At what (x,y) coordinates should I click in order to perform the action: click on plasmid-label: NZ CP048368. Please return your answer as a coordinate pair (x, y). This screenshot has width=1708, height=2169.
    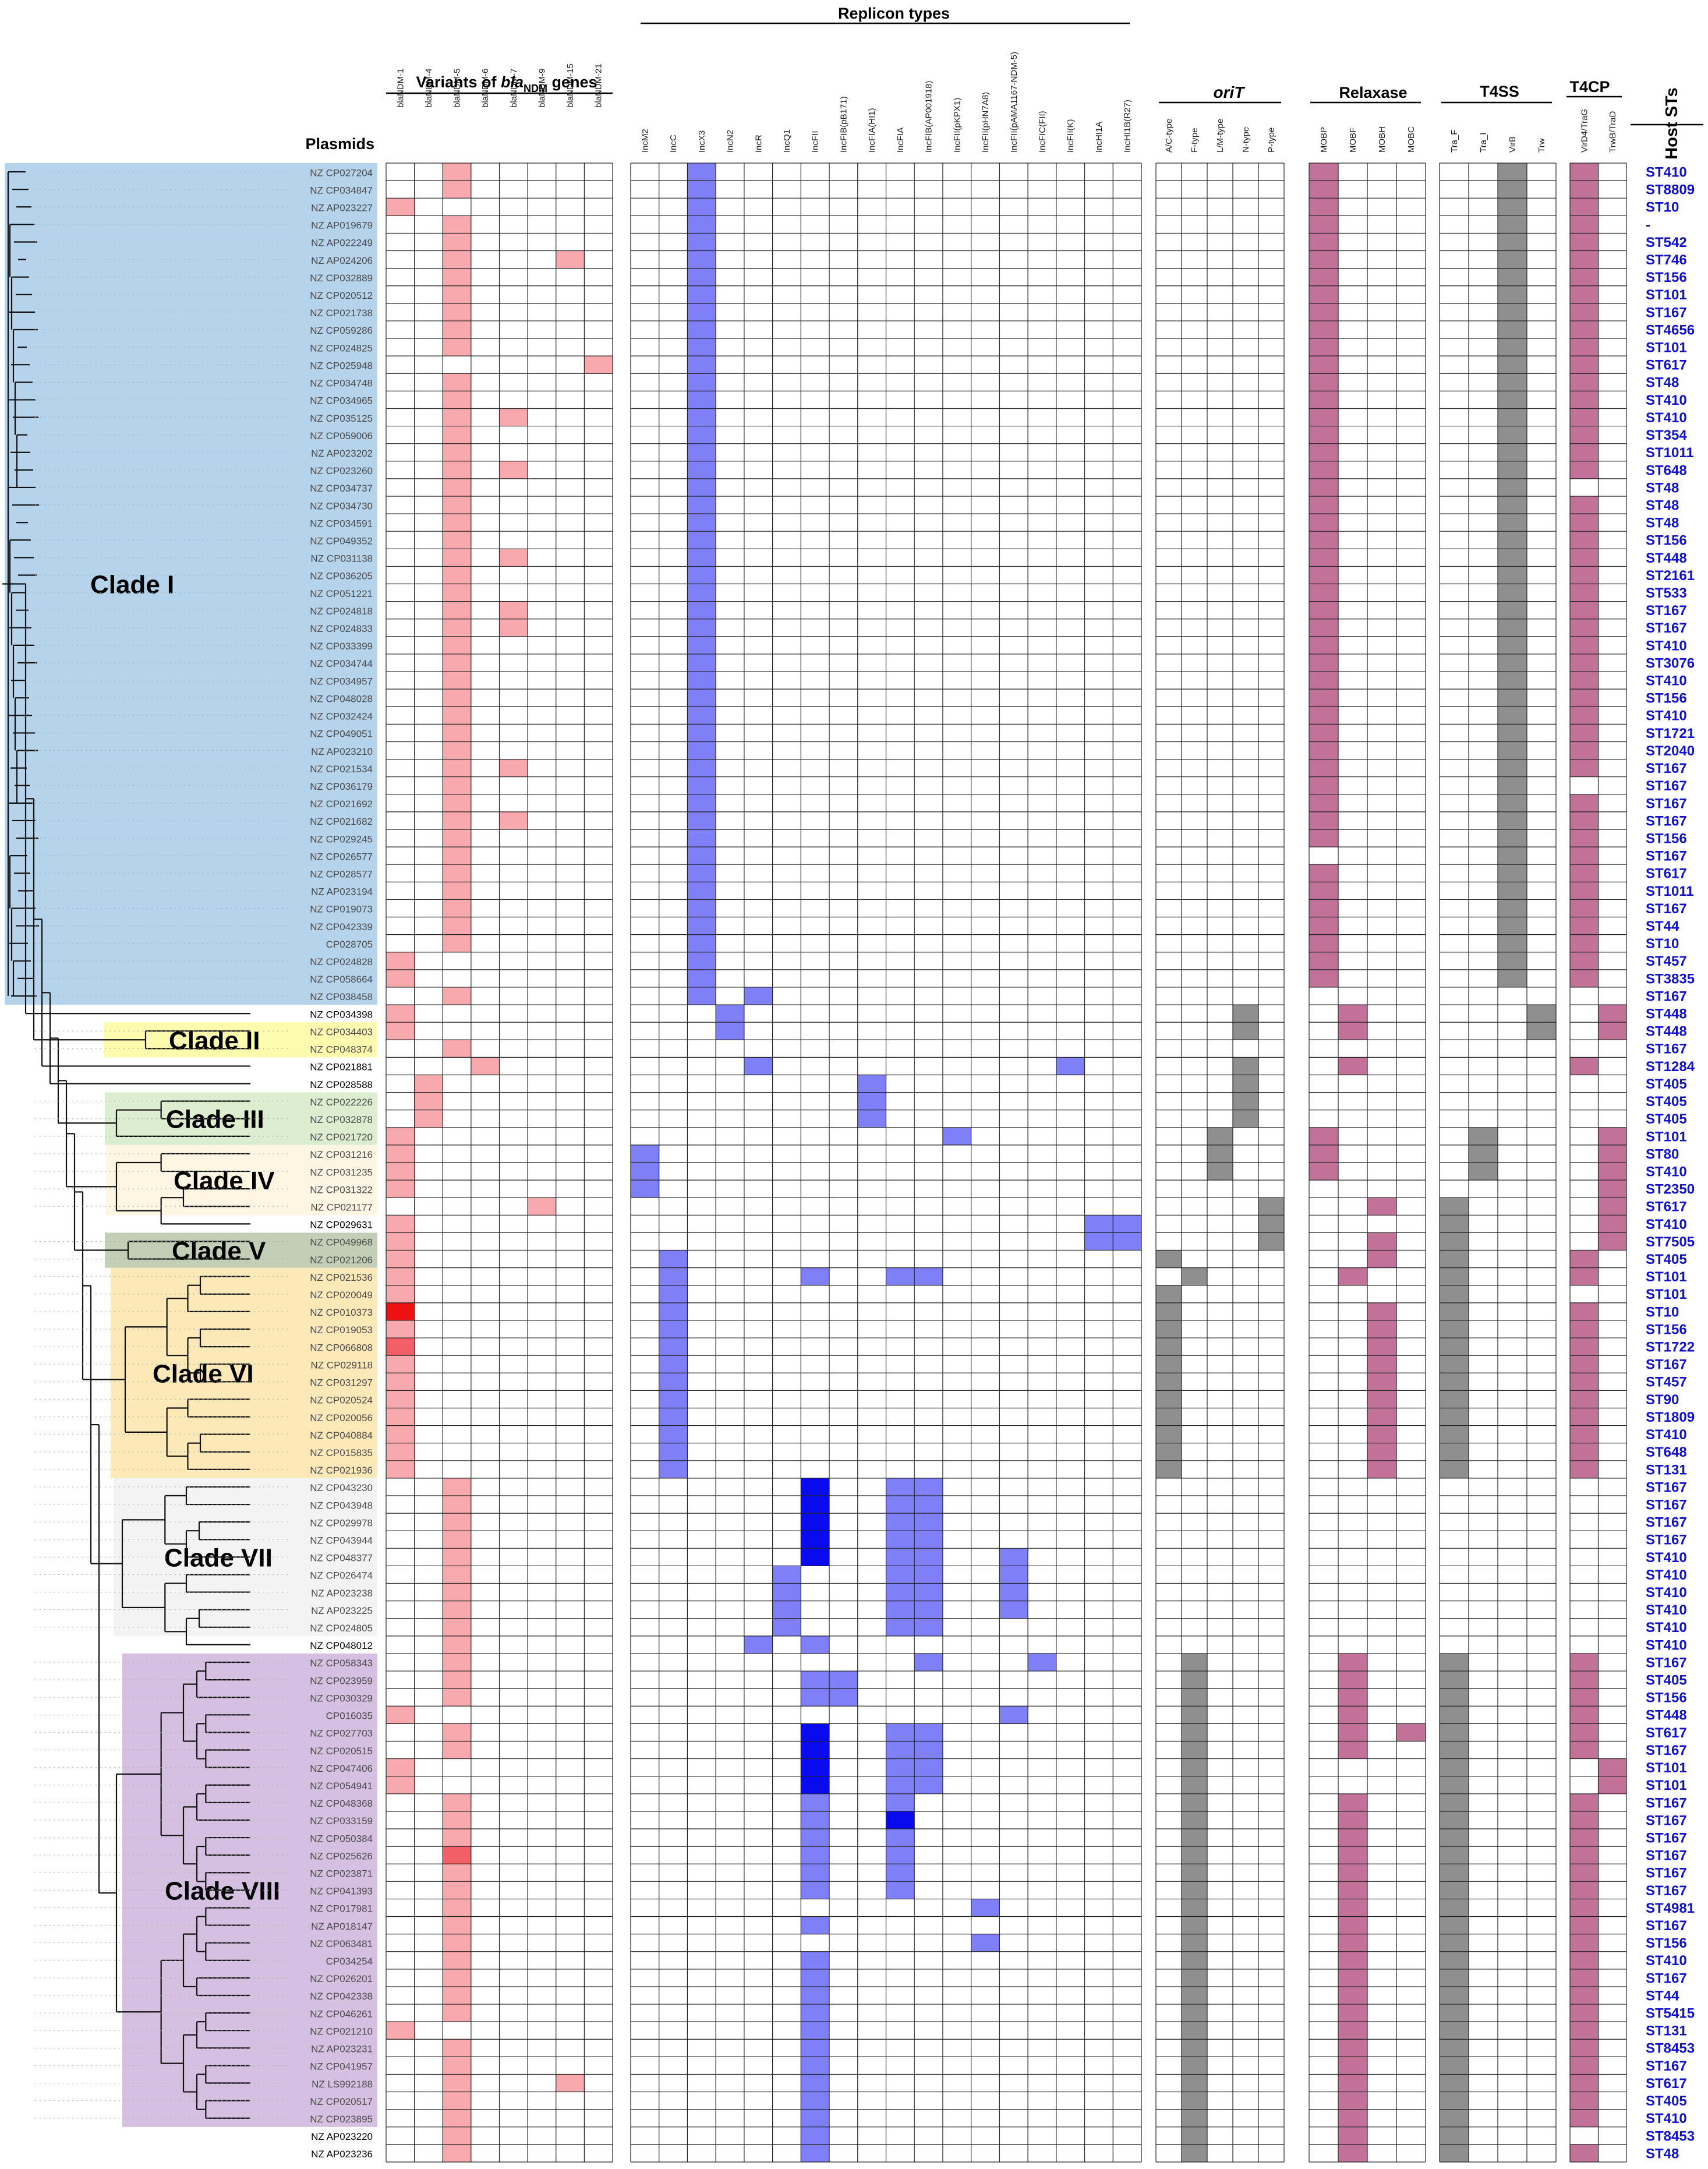
    Looking at the image, I should click on (341, 1803).